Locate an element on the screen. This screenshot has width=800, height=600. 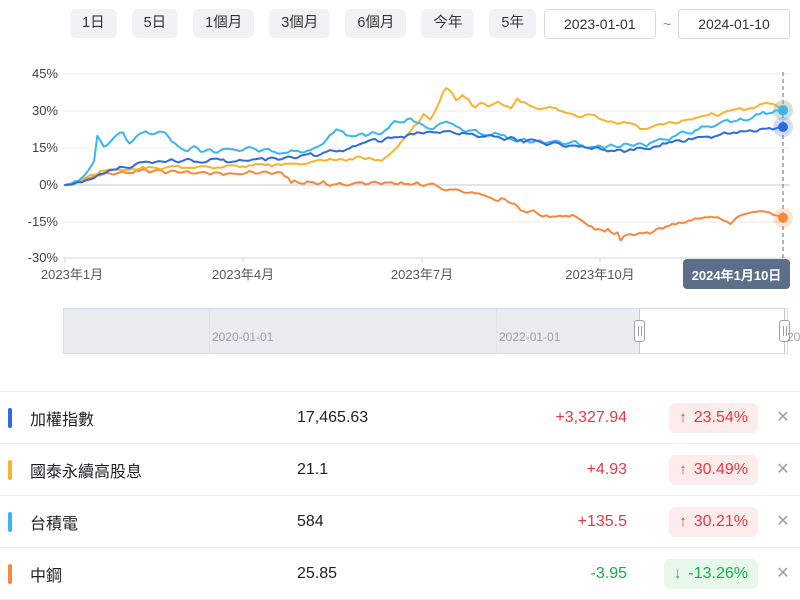
date-range-picker: ~ is located at coordinates (666, 24).